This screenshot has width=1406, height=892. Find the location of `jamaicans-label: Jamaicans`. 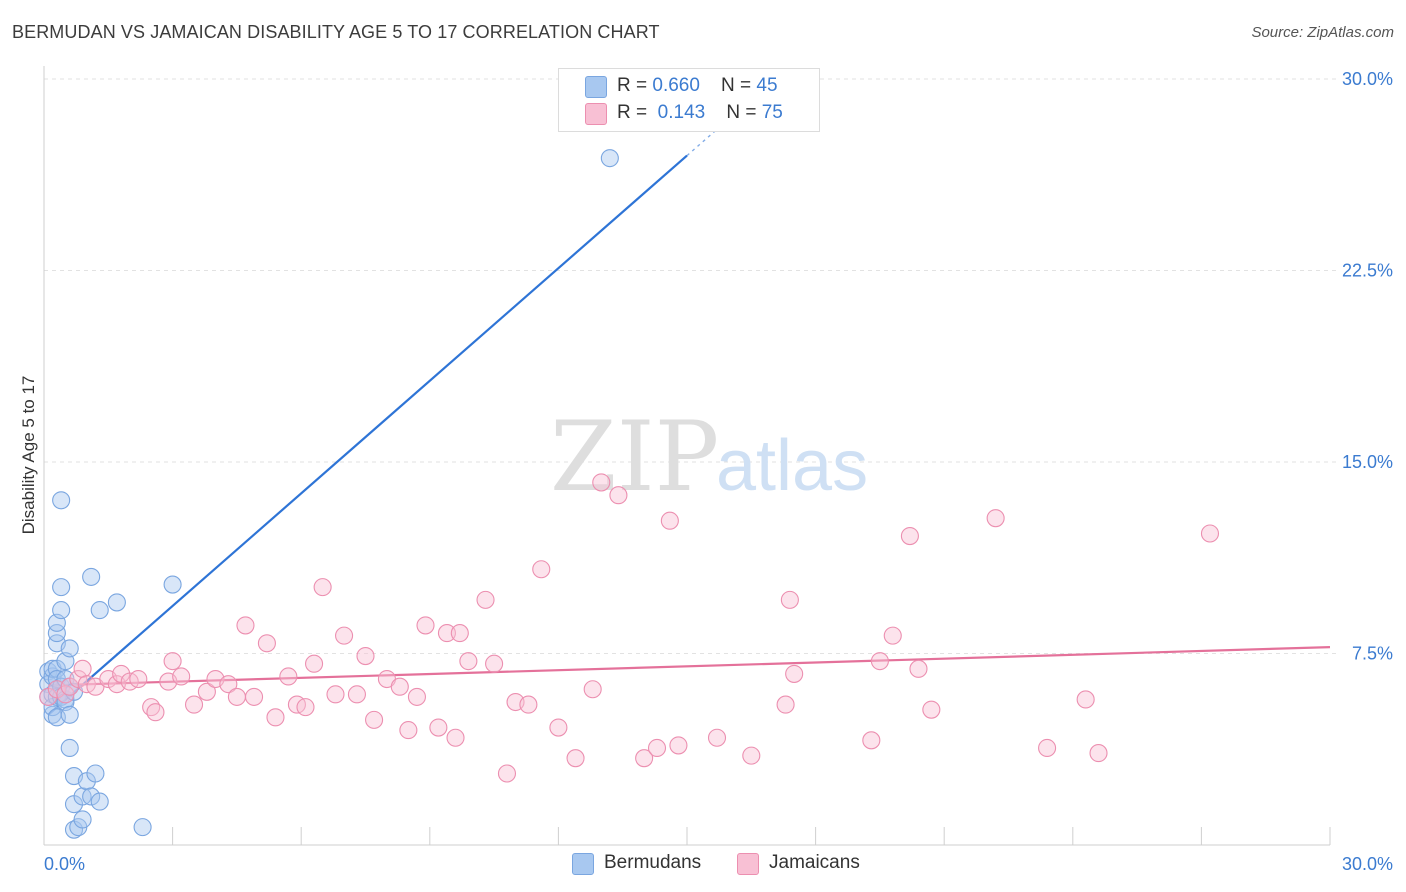

jamaicans-label: Jamaicans is located at coordinates (814, 862).